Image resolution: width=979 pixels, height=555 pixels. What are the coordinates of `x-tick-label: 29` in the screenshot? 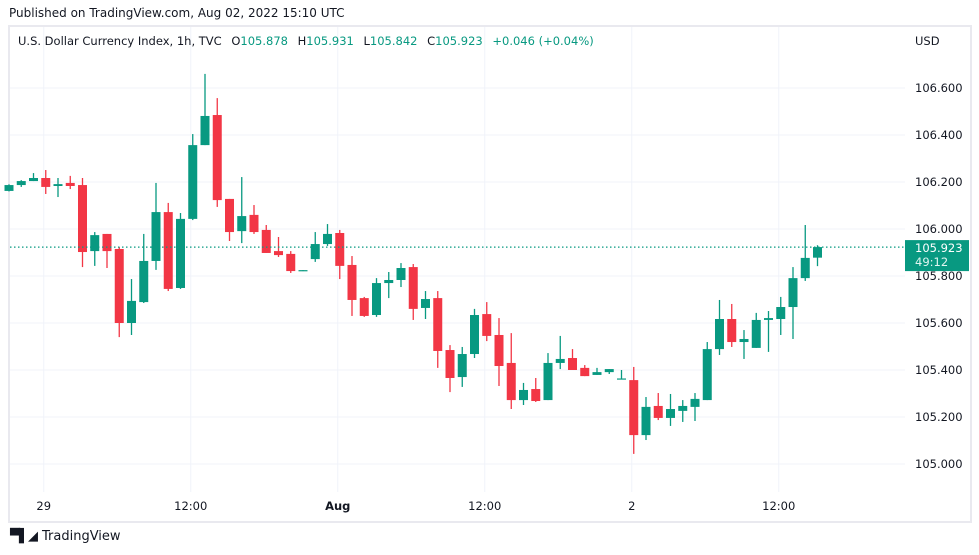 It's located at (43, 506).